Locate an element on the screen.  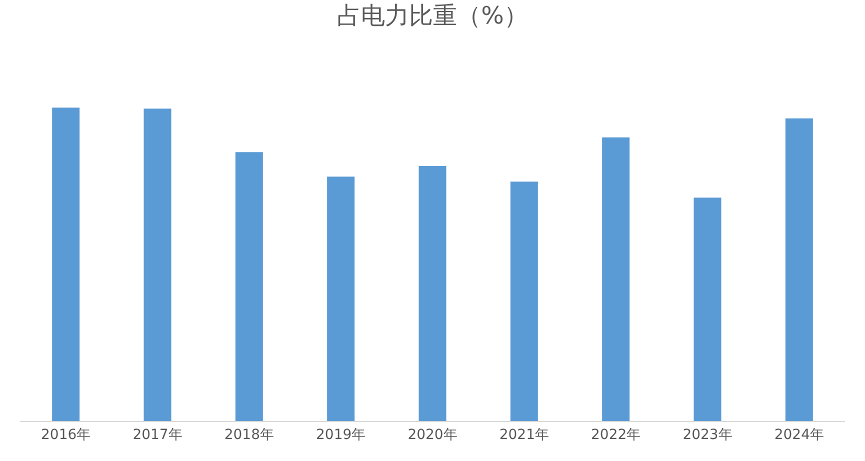
x-tick-label: 2023年 is located at coordinates (707, 434).